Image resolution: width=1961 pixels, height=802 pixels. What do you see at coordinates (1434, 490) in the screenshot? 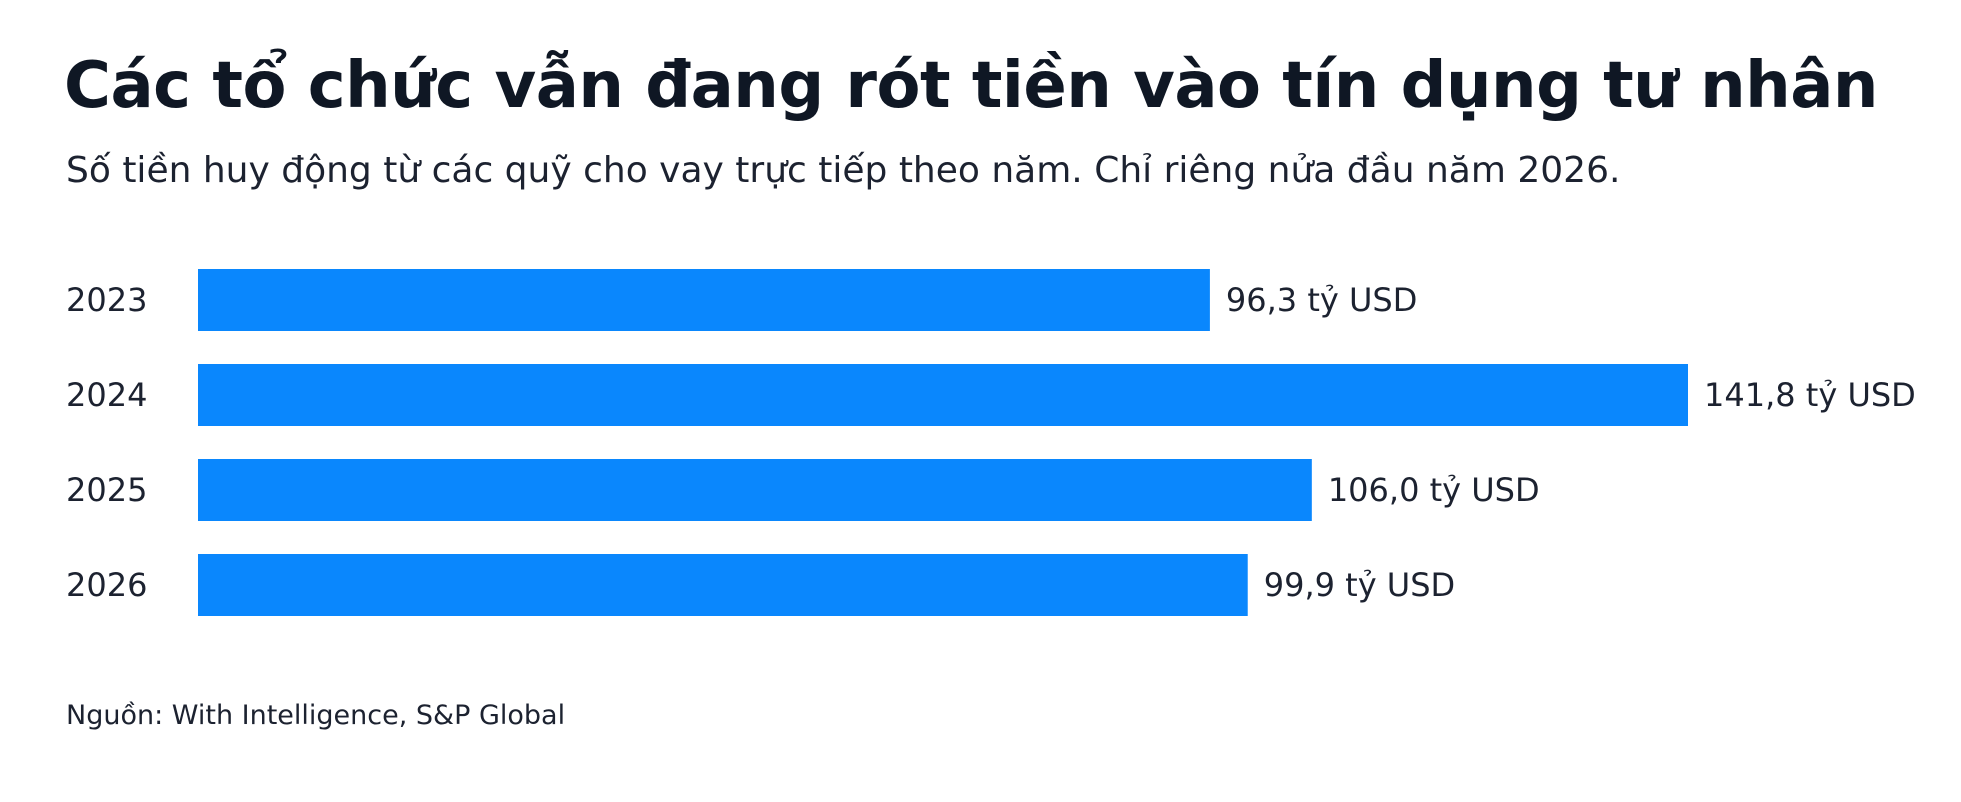
I see `value-label-2025: 106,0 tỷ USD` at bounding box center [1434, 490].